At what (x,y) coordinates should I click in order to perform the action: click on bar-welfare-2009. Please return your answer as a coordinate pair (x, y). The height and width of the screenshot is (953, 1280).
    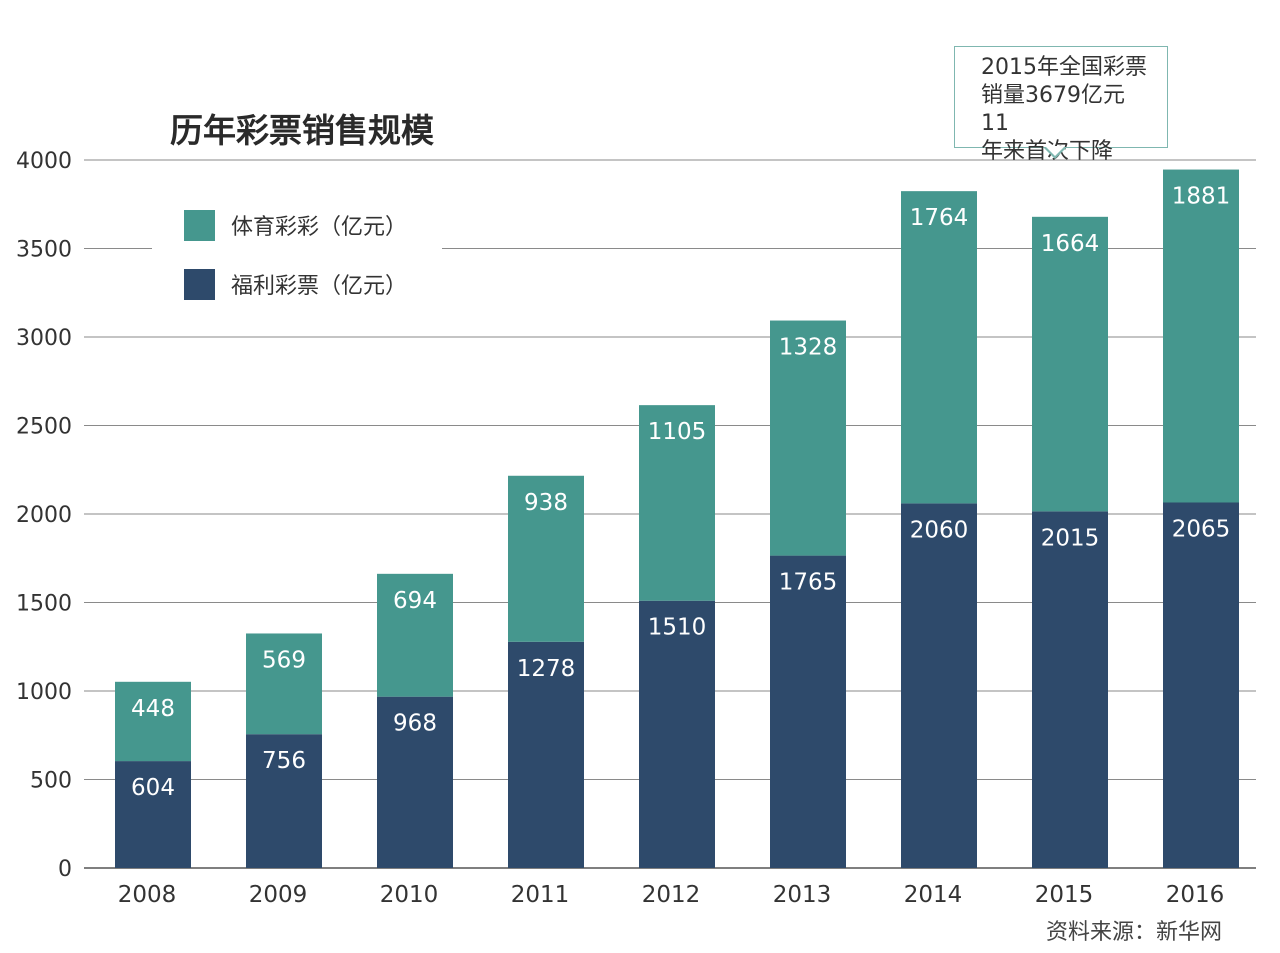
    Looking at the image, I should click on (284, 801).